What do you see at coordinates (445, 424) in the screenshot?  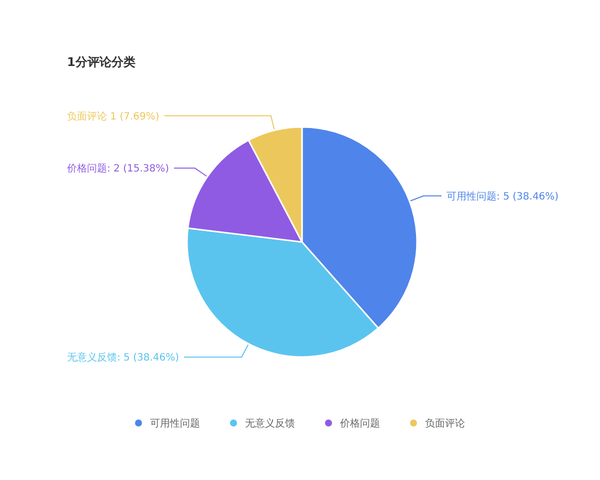 I see `legend-label: 负面评论` at bounding box center [445, 424].